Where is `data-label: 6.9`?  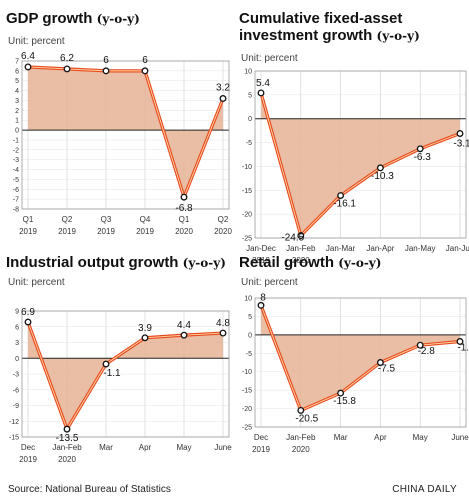 data-label: 6.9 is located at coordinates (28, 312).